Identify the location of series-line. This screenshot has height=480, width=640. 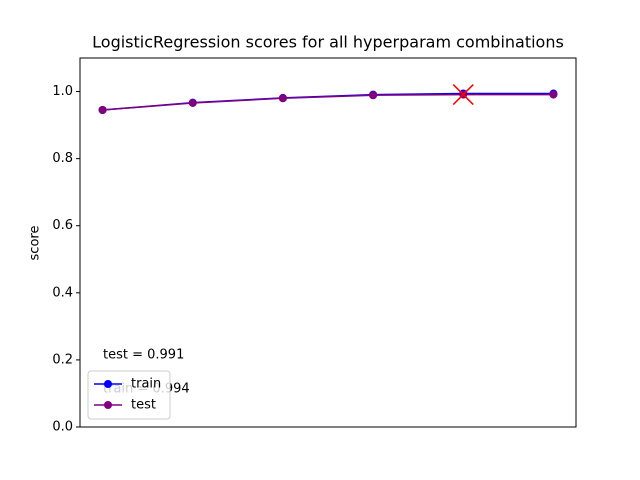
(328, 102).